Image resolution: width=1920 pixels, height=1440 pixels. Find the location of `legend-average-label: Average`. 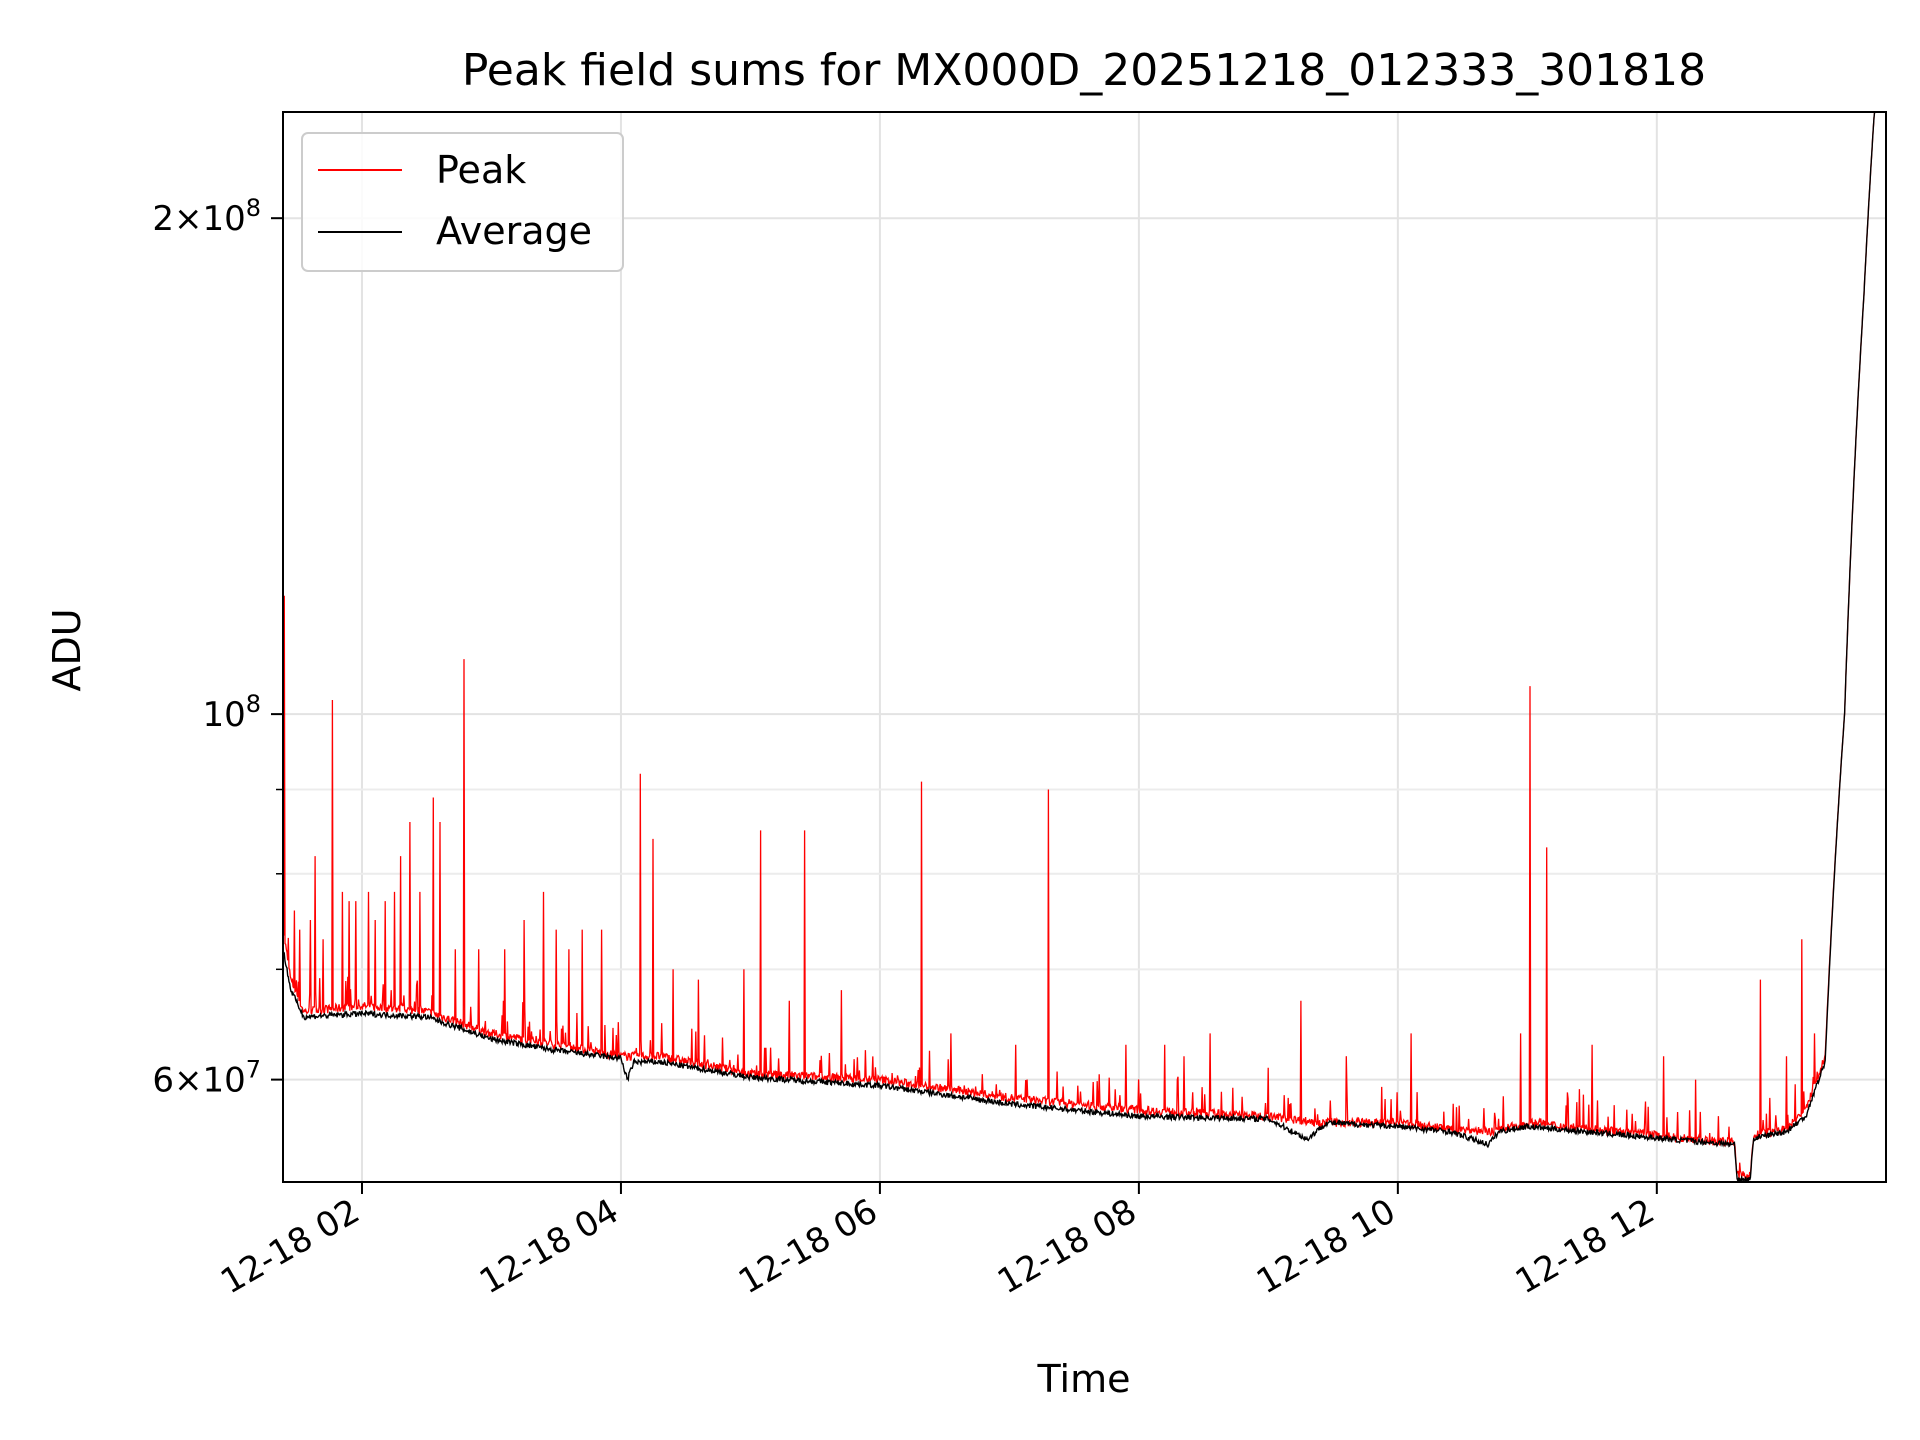

legend-average-label: Average is located at coordinates (514, 231).